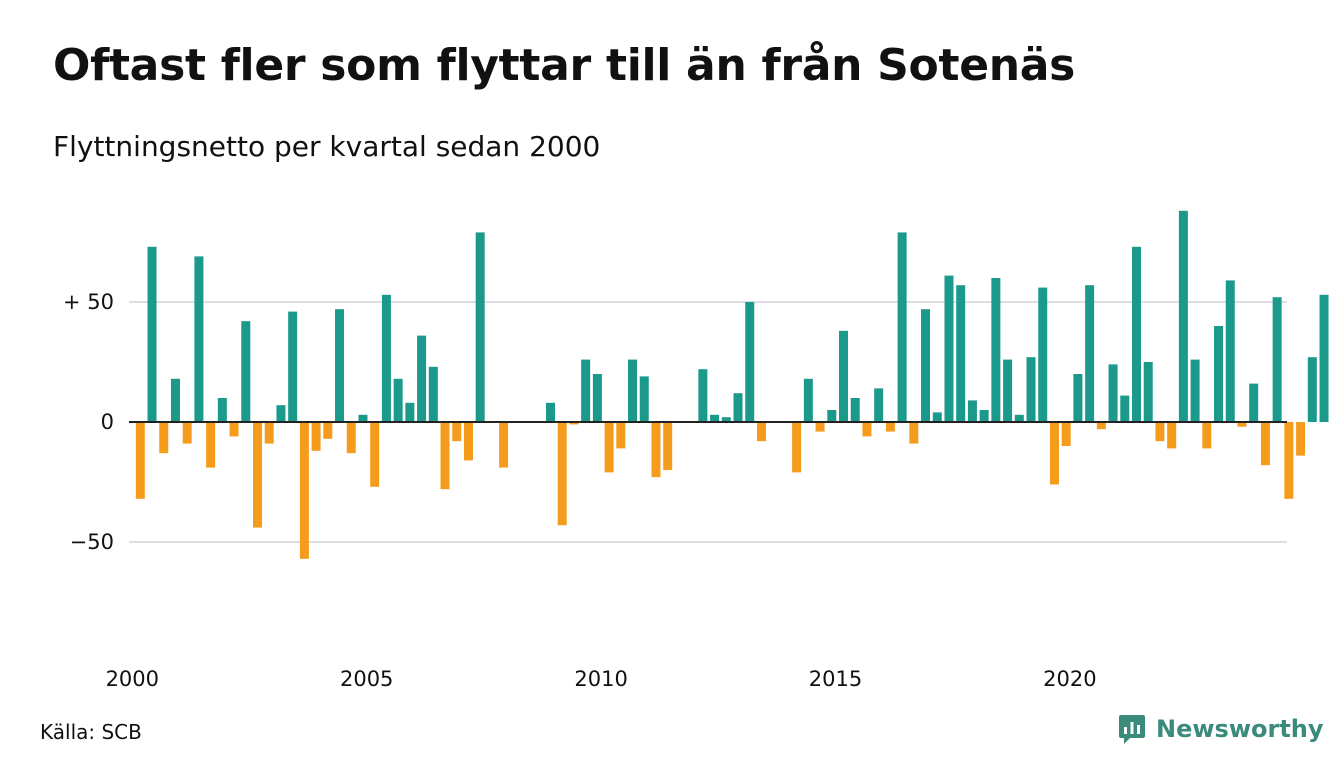  What do you see at coordinates (600, 679) in the screenshot?
I see `x-tick-label: 2010` at bounding box center [600, 679].